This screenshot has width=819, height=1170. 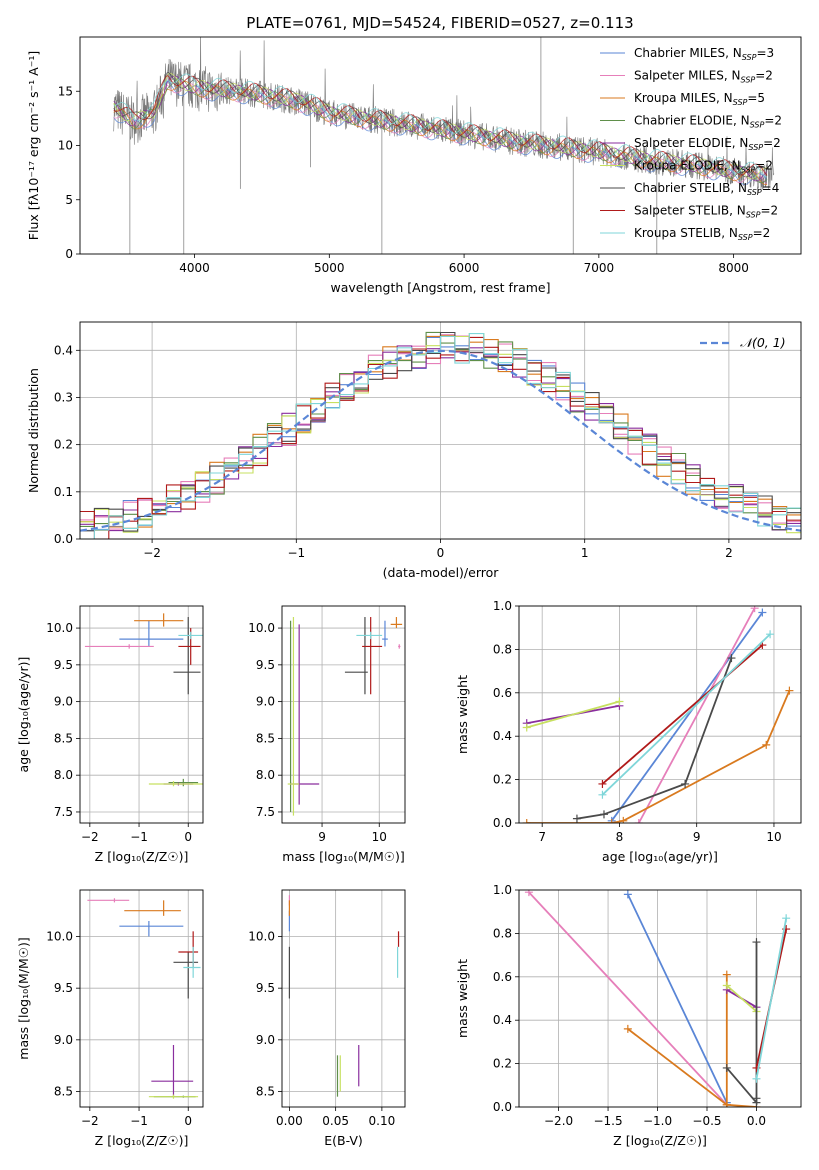 What do you see at coordinates (607, 1121) in the screenshot?
I see `x-tick-label: −1.5` at bounding box center [607, 1121].